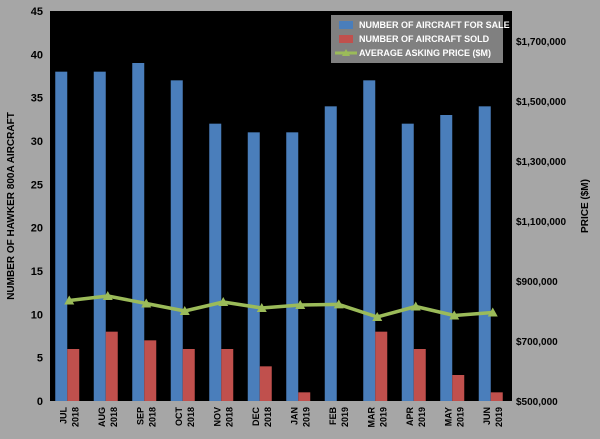 The width and height of the screenshot is (600, 439). I want to click on y-axis-title: NUMBER OF HAWKER 800A AIRCRAFT, so click(11, 206).